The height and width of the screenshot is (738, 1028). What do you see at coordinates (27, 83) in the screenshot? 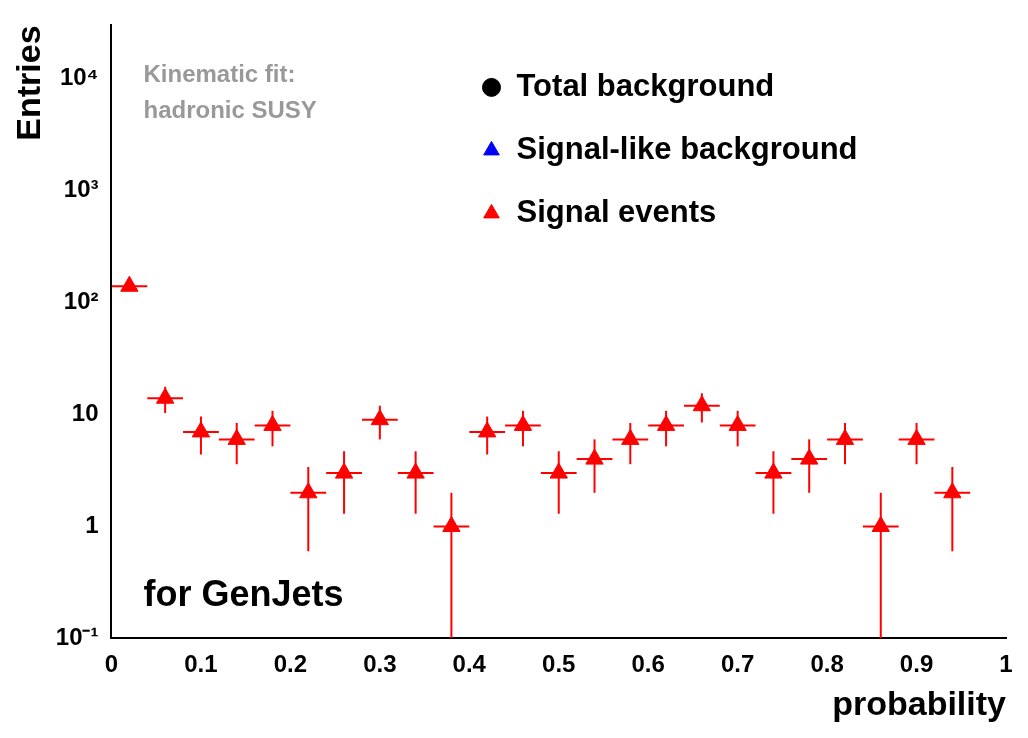
I see `y-axis-title: Entries` at bounding box center [27, 83].